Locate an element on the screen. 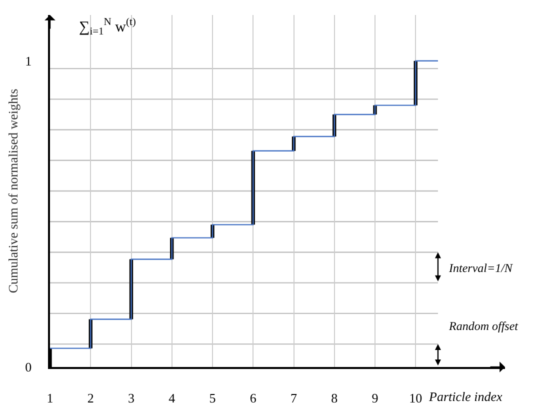  x-axis-title: Particle index is located at coordinates (465, 396).